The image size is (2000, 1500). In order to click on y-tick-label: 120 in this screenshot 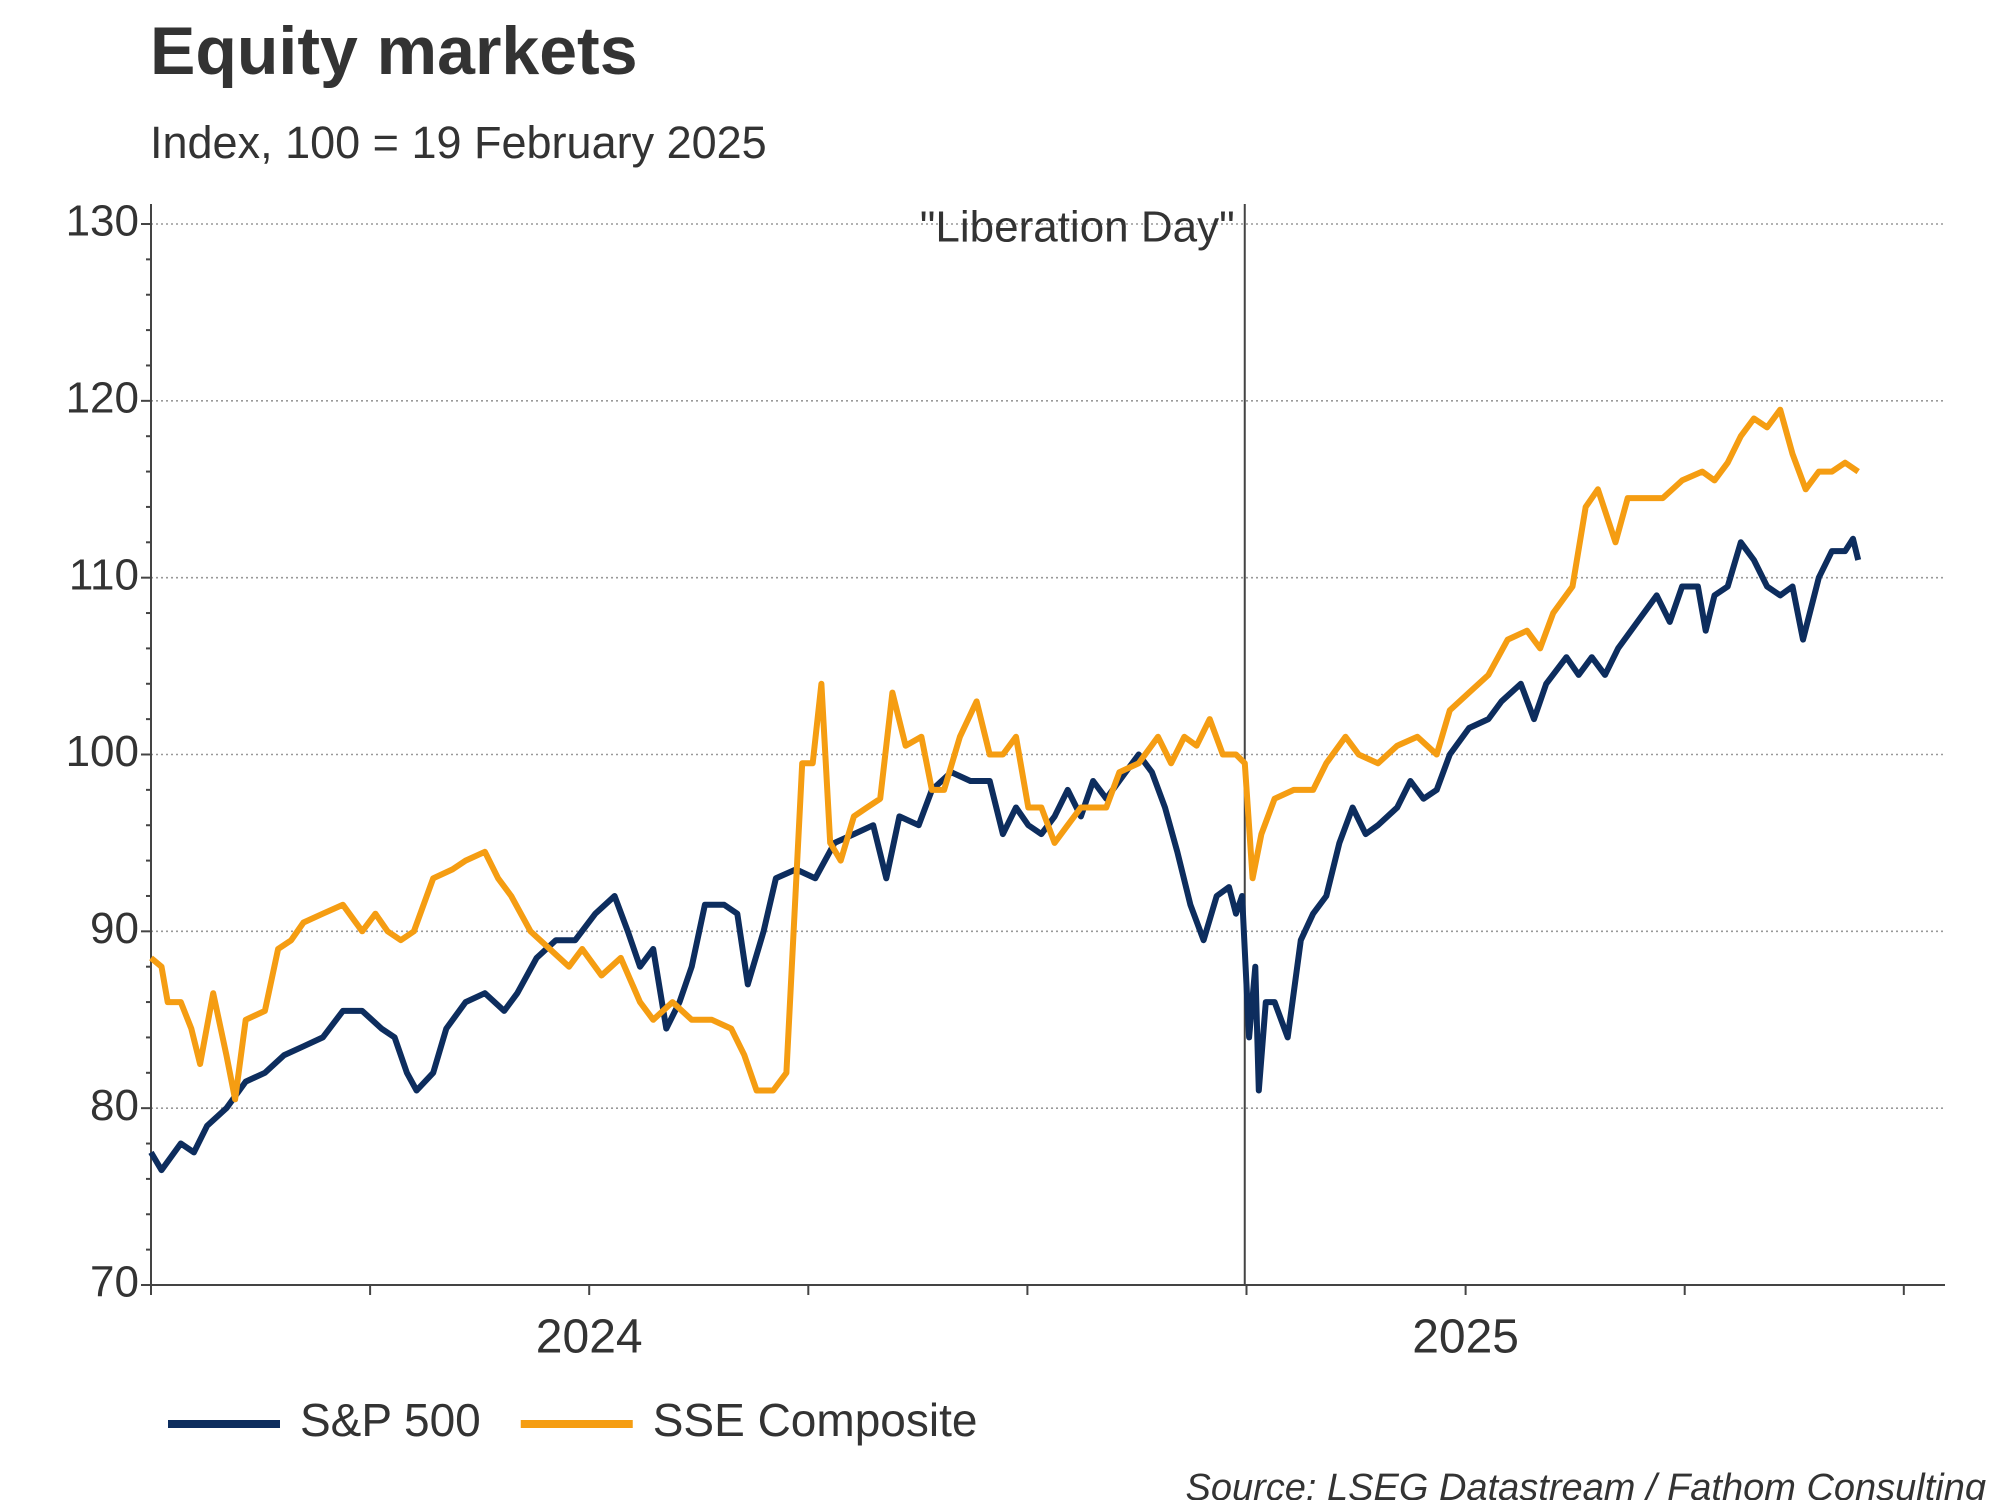, I will do `click(102, 397)`.